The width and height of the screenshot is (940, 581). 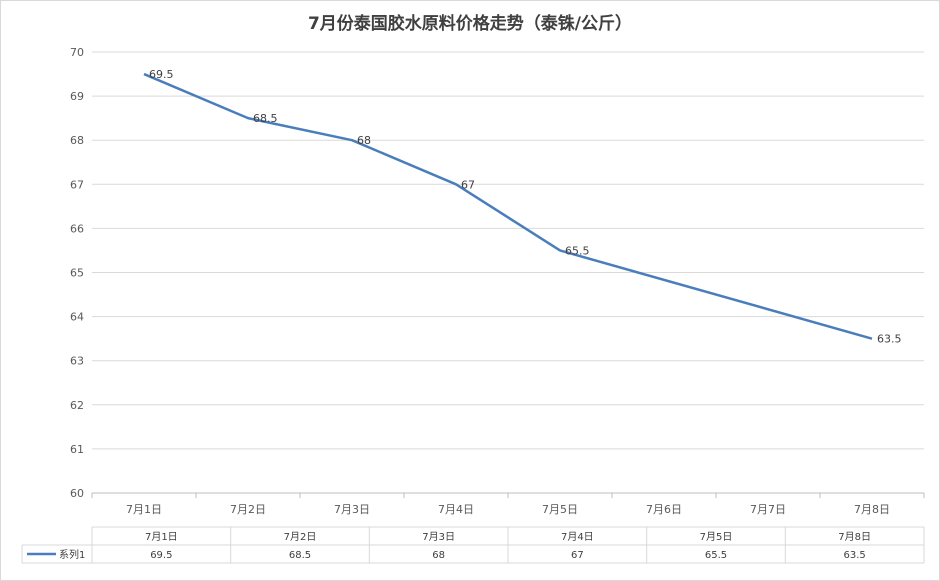 What do you see at coordinates (77, 273) in the screenshot?
I see `y-tick-label: 65` at bounding box center [77, 273].